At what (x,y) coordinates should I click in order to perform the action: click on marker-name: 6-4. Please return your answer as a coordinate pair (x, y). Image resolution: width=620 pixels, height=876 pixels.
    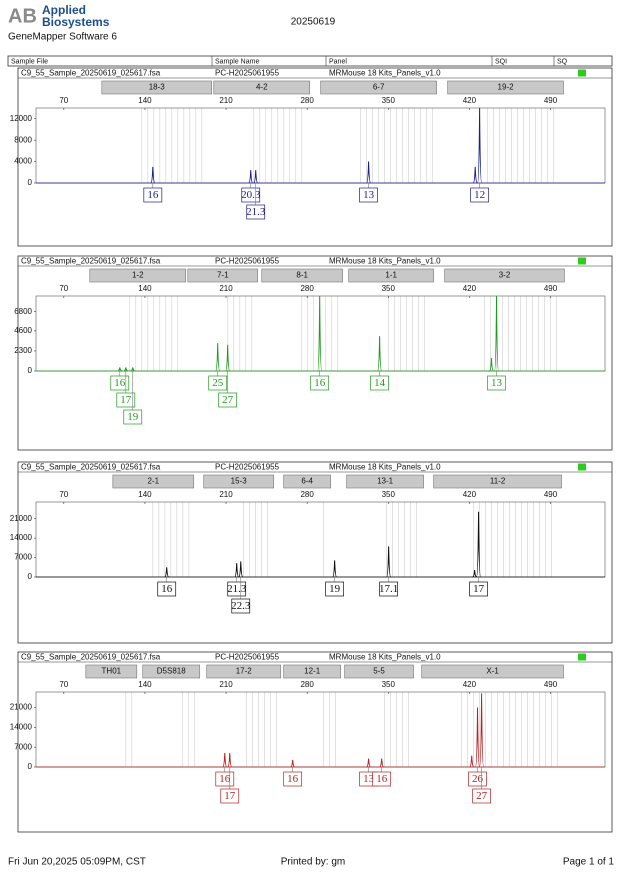
    Looking at the image, I should click on (307, 481).